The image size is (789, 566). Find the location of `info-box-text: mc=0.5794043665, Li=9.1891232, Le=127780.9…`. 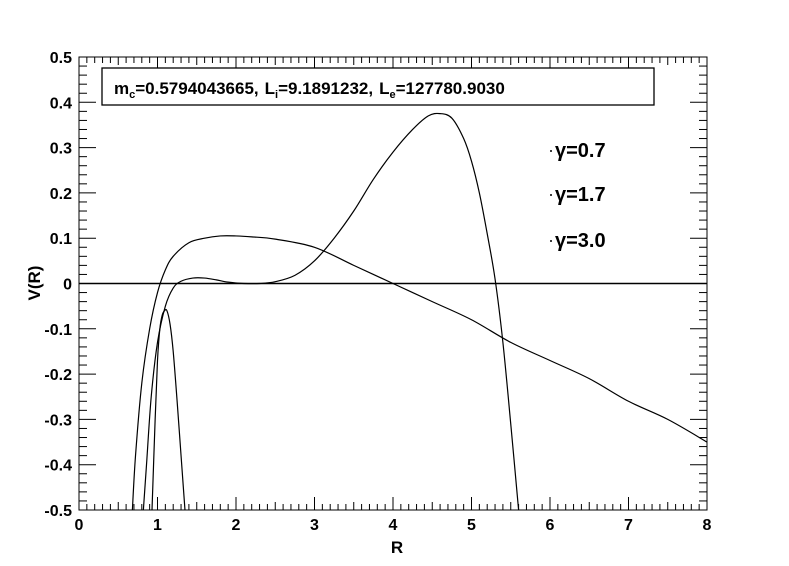

info-box-text: mc=0.5794043665, Li=9.1891232, Le=127780.9… is located at coordinates (309, 90).